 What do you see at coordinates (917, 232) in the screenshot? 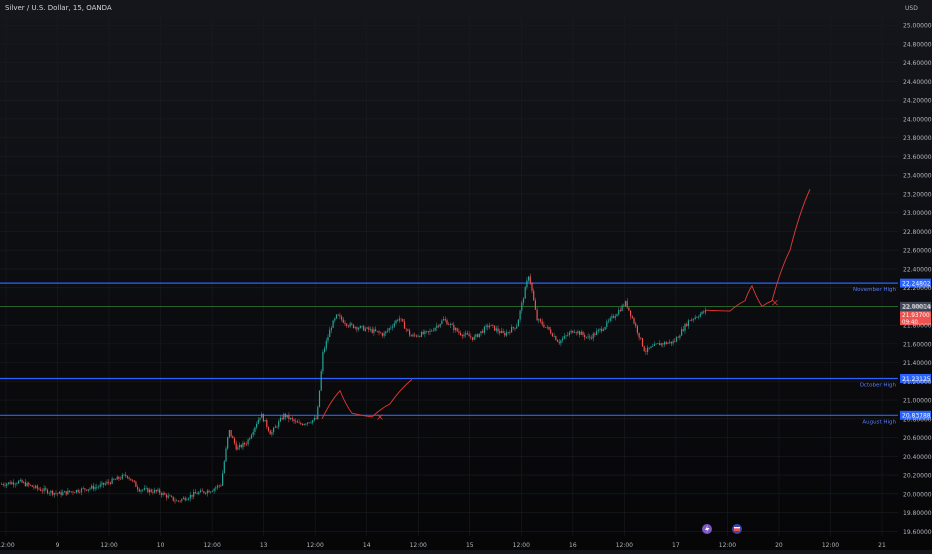
I see `y-tick-label: 22.80000` at bounding box center [917, 232].